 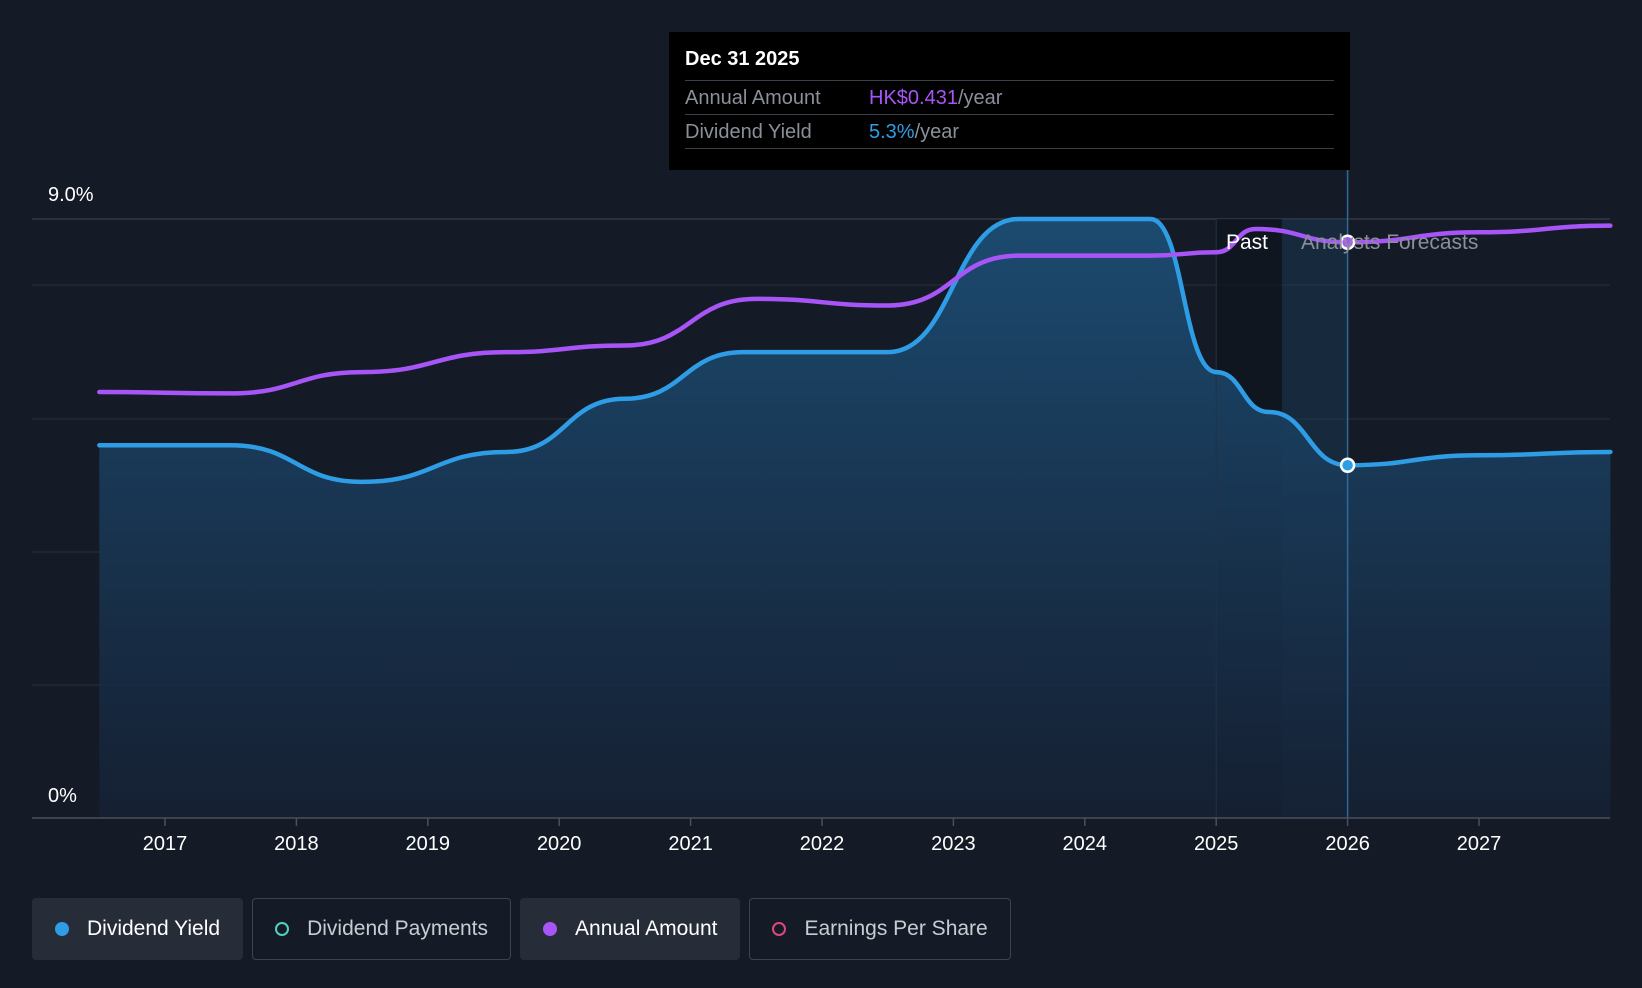 What do you see at coordinates (62, 796) in the screenshot?
I see `y-tick-label-min: 0%` at bounding box center [62, 796].